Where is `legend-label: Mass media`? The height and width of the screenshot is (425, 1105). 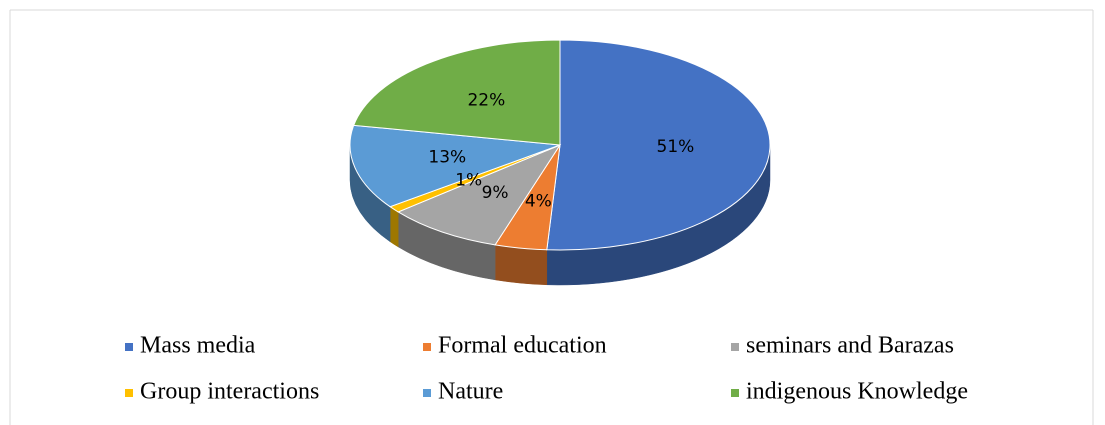 legend-label: Mass media is located at coordinates (198, 346).